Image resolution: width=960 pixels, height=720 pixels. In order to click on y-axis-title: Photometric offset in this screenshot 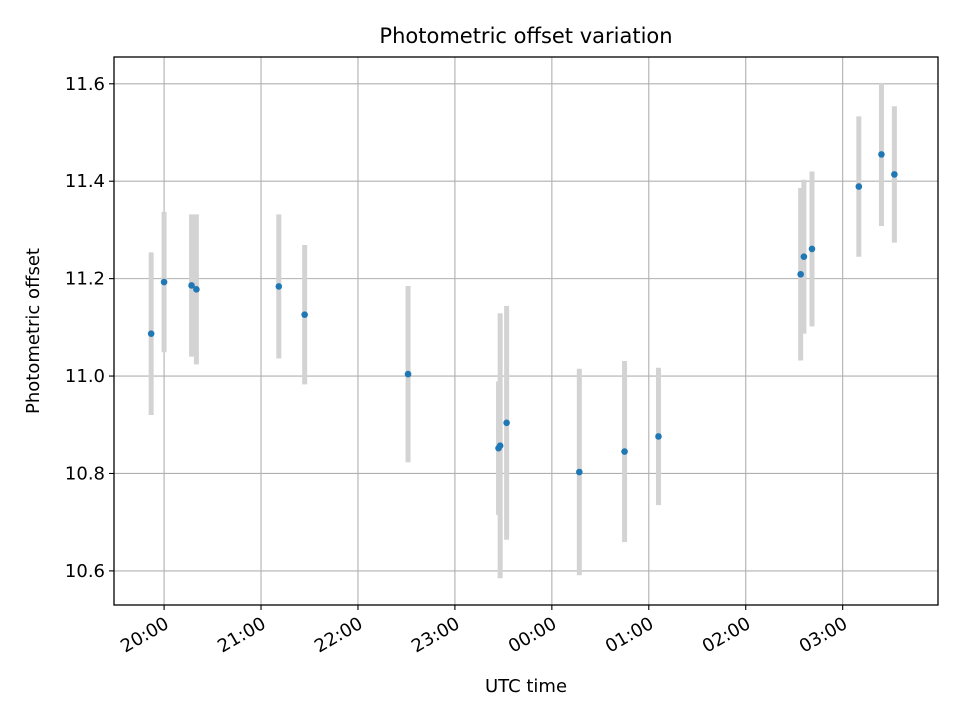, I will do `click(33, 331)`.